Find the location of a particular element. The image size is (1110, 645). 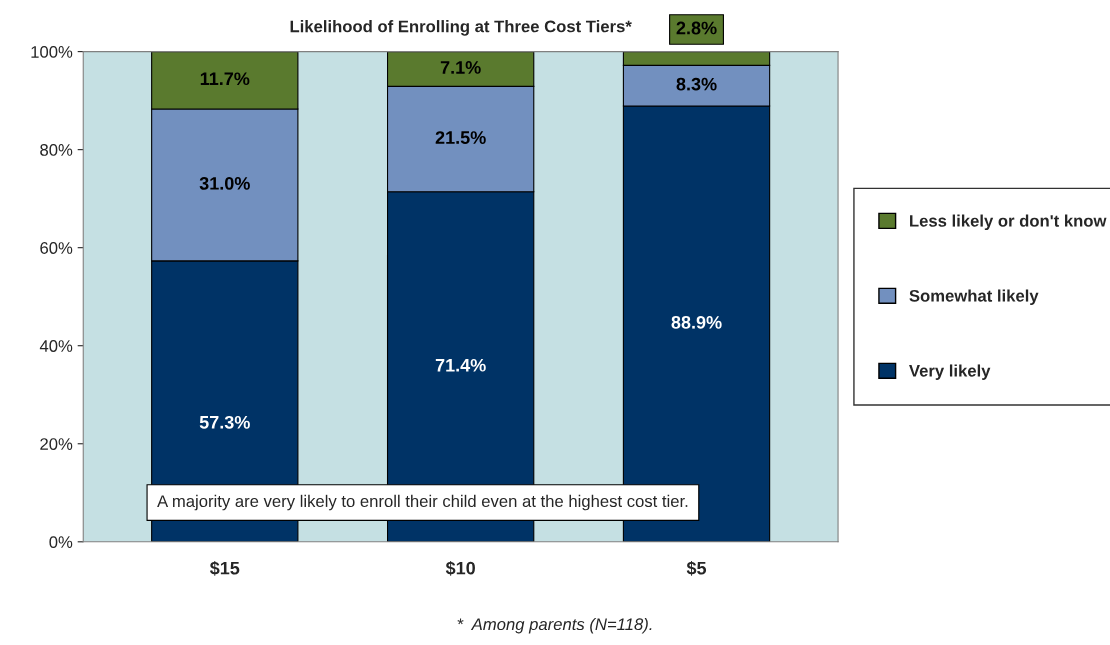

x-tick-label: $5 is located at coordinates (696, 568).